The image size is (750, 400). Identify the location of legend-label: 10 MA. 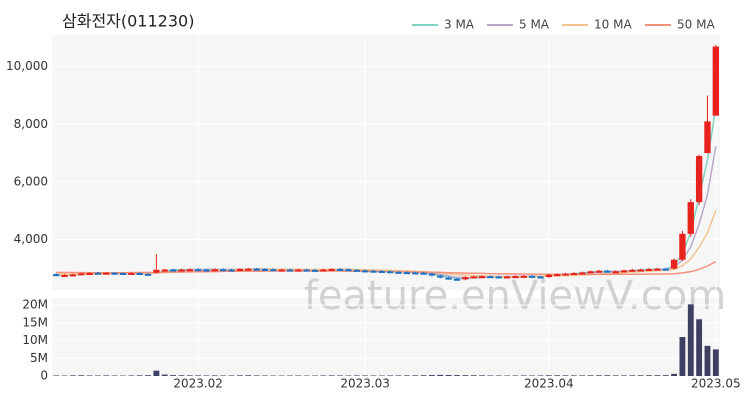
(613, 25).